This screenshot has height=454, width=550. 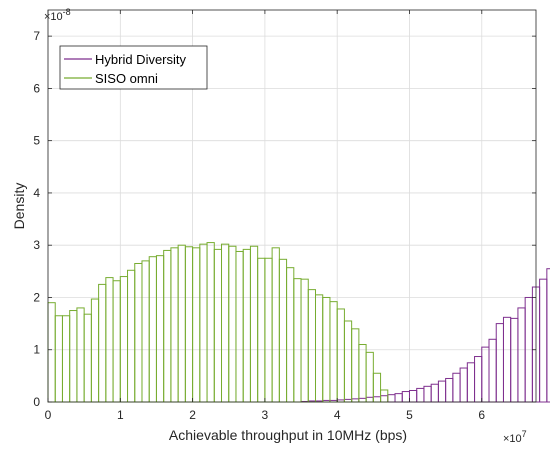 What do you see at coordinates (337, 415) in the screenshot?
I see `x-tick-label: 4` at bounding box center [337, 415].